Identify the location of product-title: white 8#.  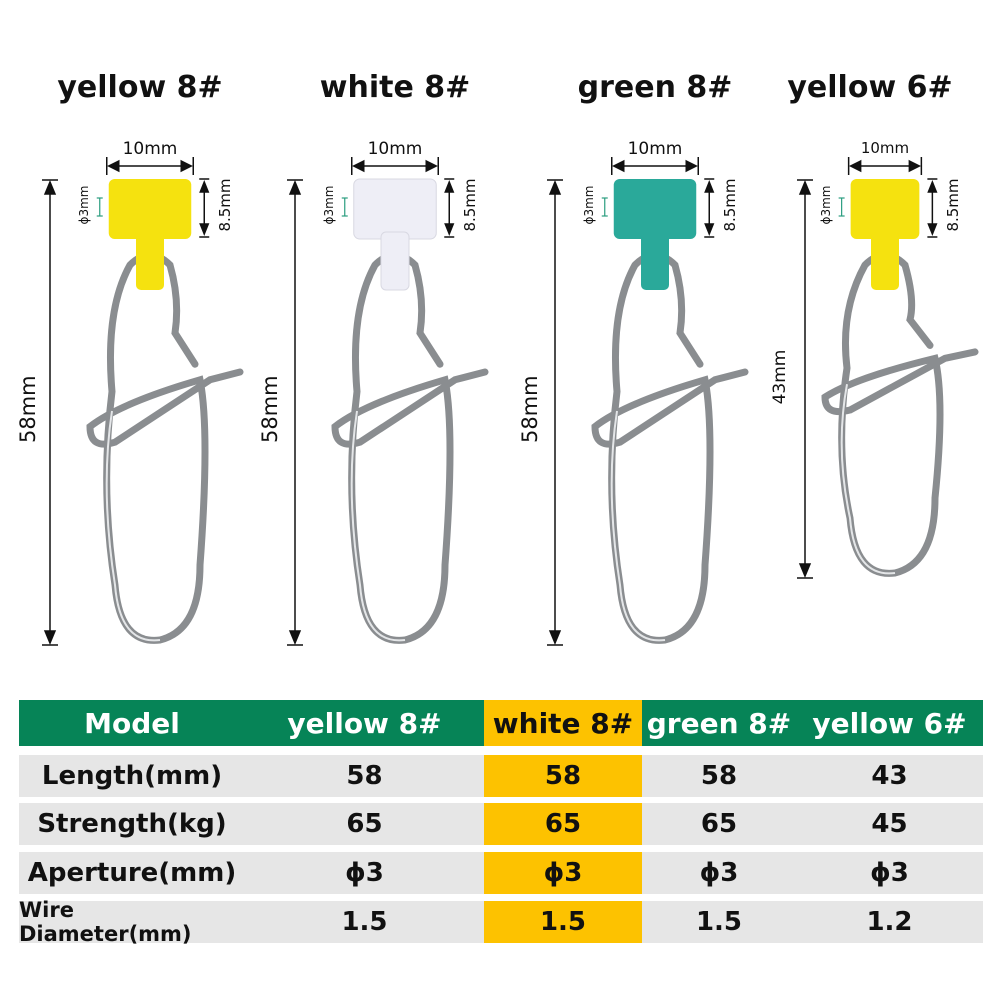
(395, 87).